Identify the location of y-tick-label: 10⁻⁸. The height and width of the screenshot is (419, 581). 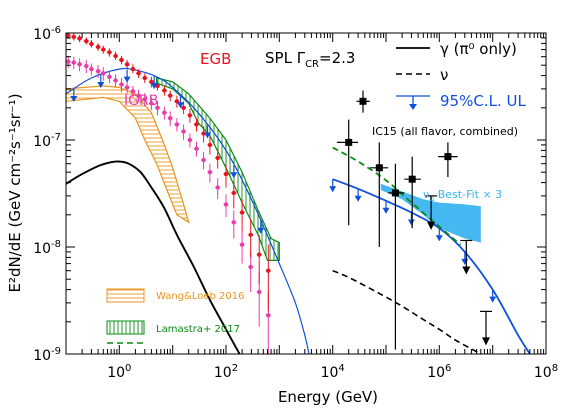
(47, 248).